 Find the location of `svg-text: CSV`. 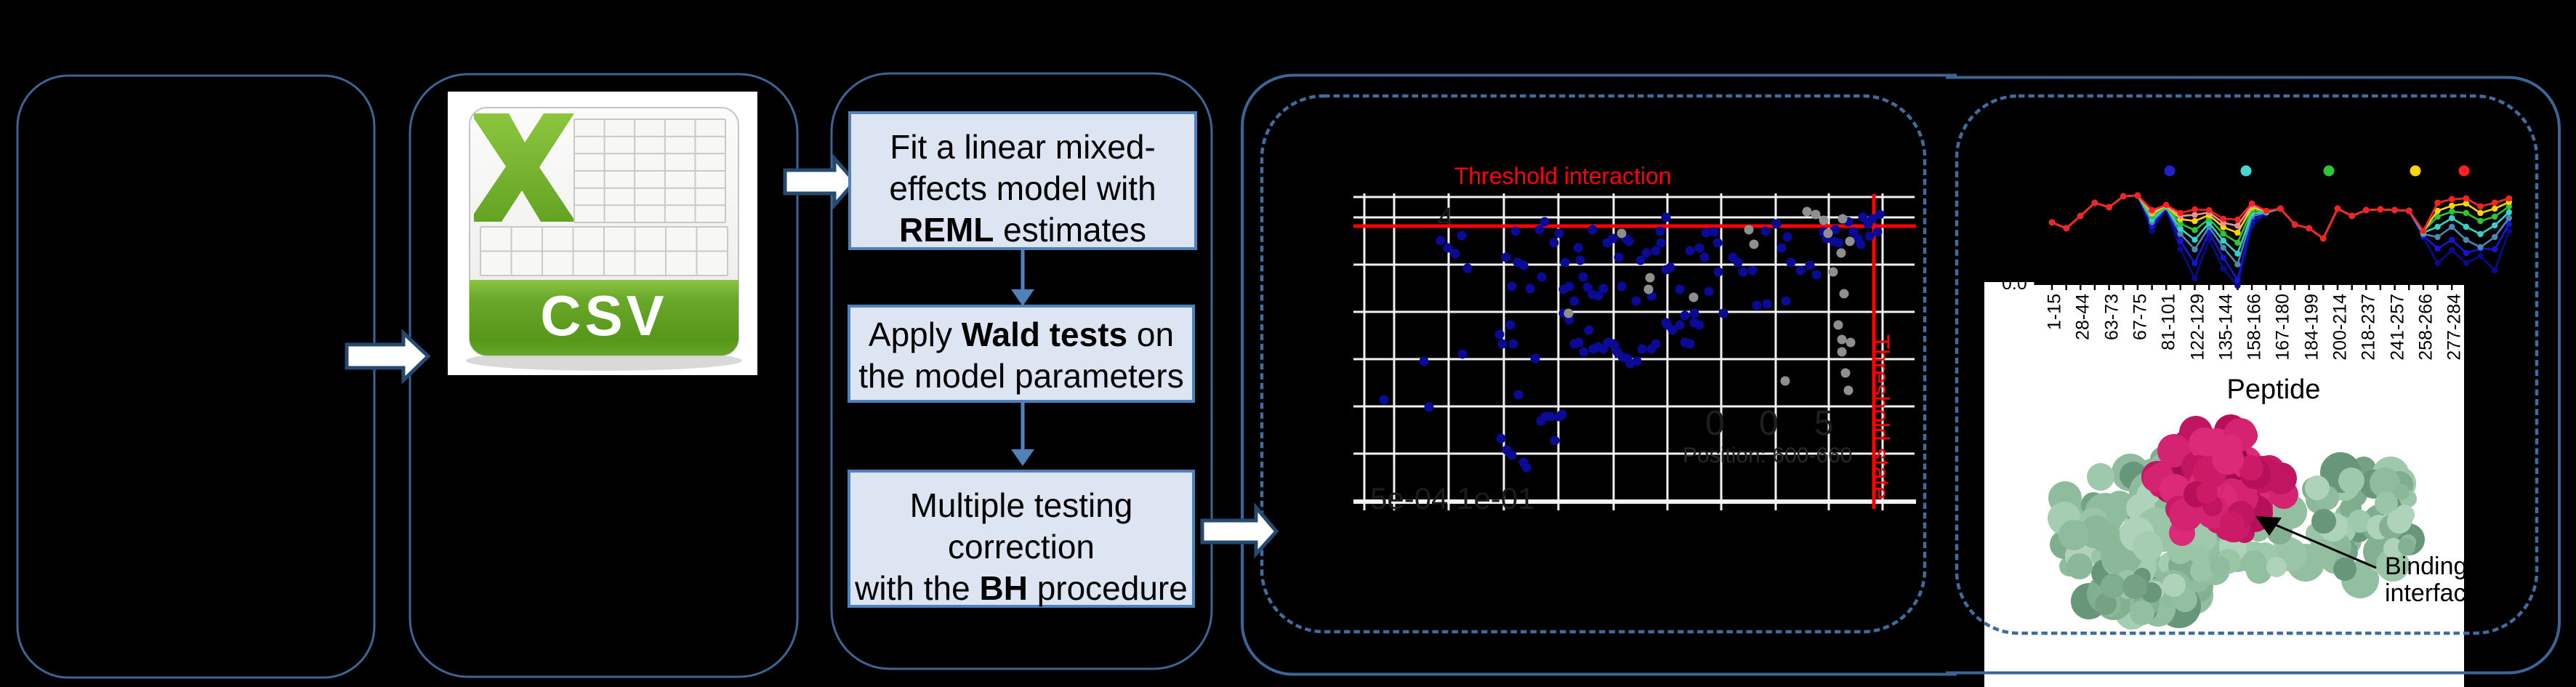

svg-text: CSV is located at coordinates (603, 315).